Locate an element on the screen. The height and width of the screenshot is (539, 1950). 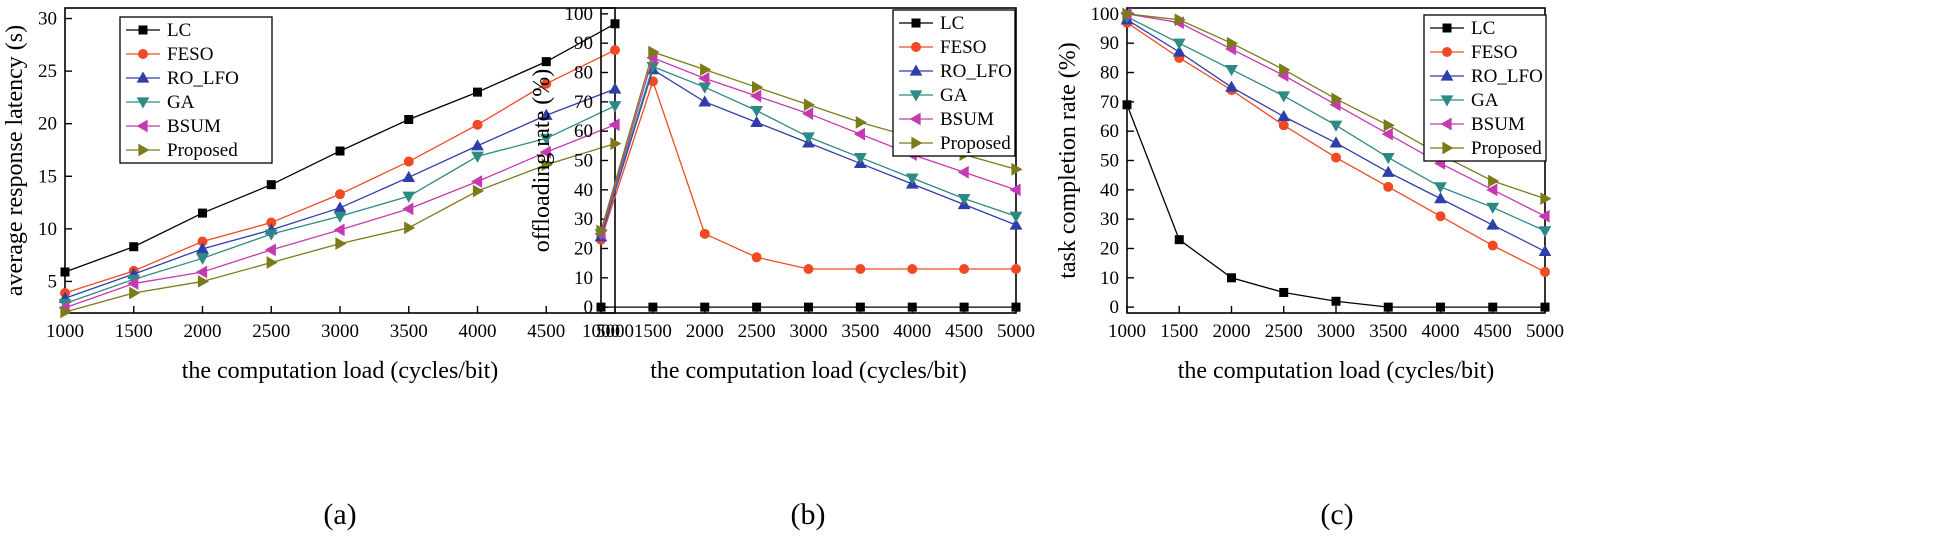
y-axis-label: task completion rate (%) is located at coordinates (1068, 160).